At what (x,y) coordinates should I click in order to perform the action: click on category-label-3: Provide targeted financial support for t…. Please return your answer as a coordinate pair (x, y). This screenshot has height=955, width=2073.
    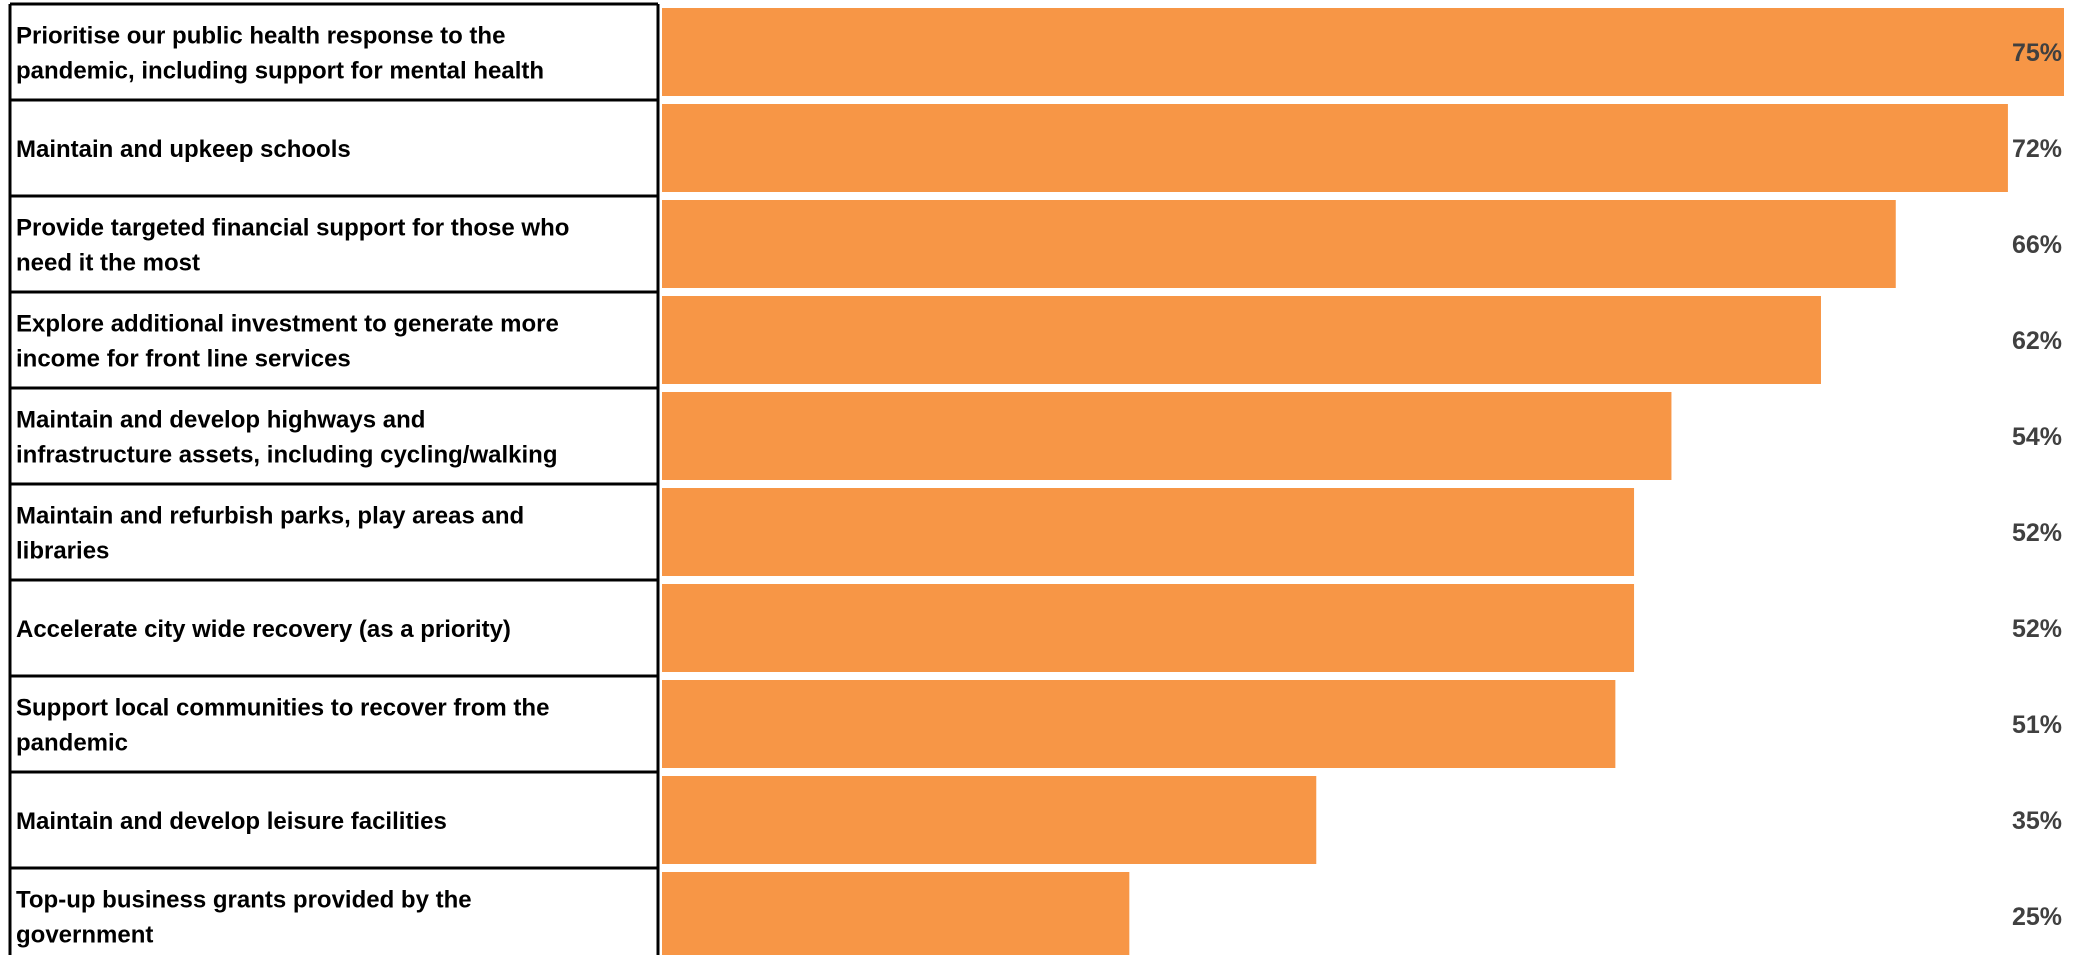
    Looking at the image, I should click on (292, 246).